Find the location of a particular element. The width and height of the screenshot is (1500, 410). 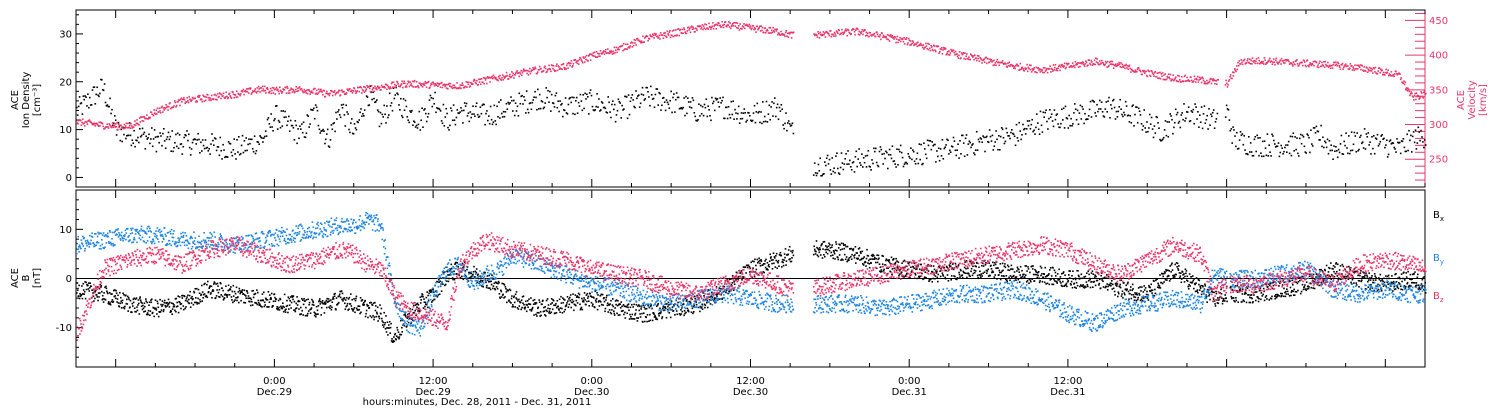

axis-title-line: B is located at coordinates (26, 277).